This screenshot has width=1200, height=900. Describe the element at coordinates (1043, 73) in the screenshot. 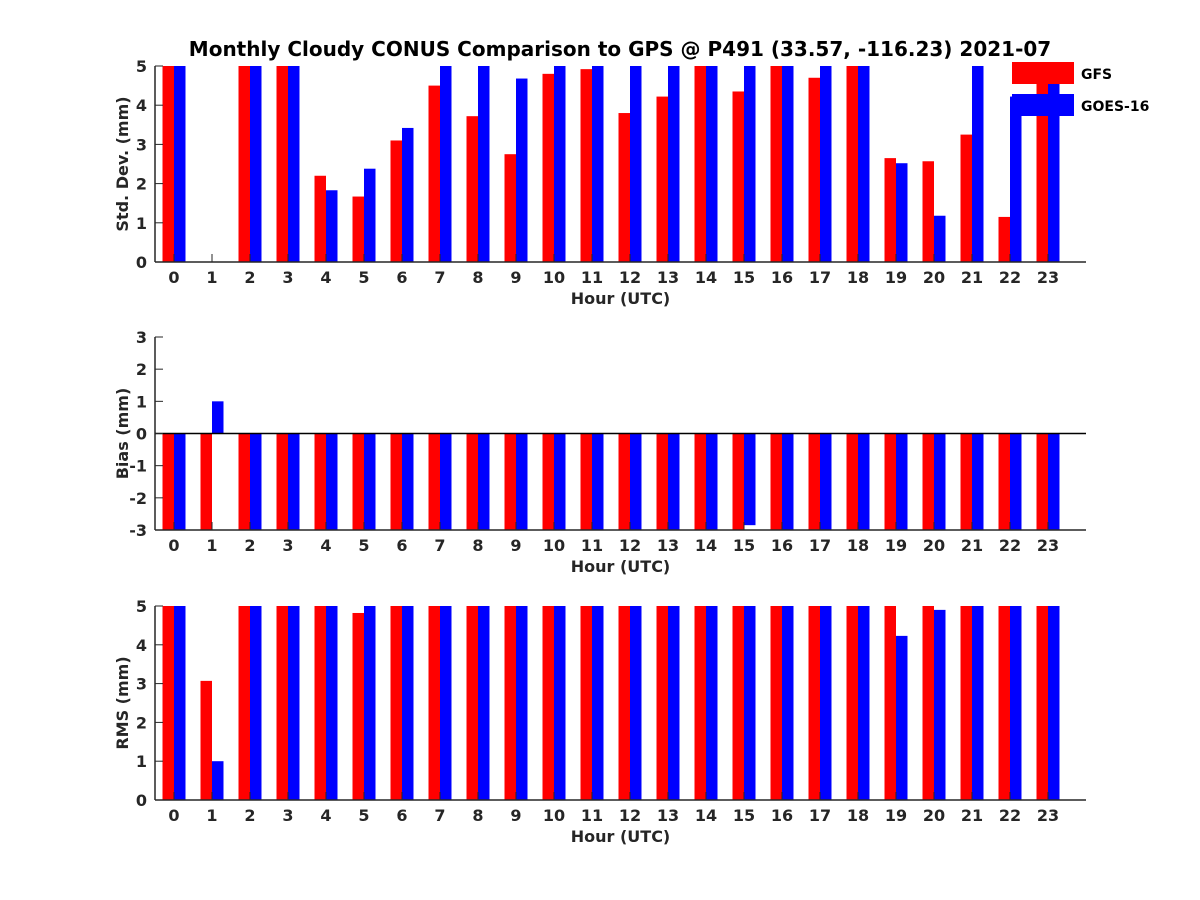

I see `legend-swatch-gfs` at that location.